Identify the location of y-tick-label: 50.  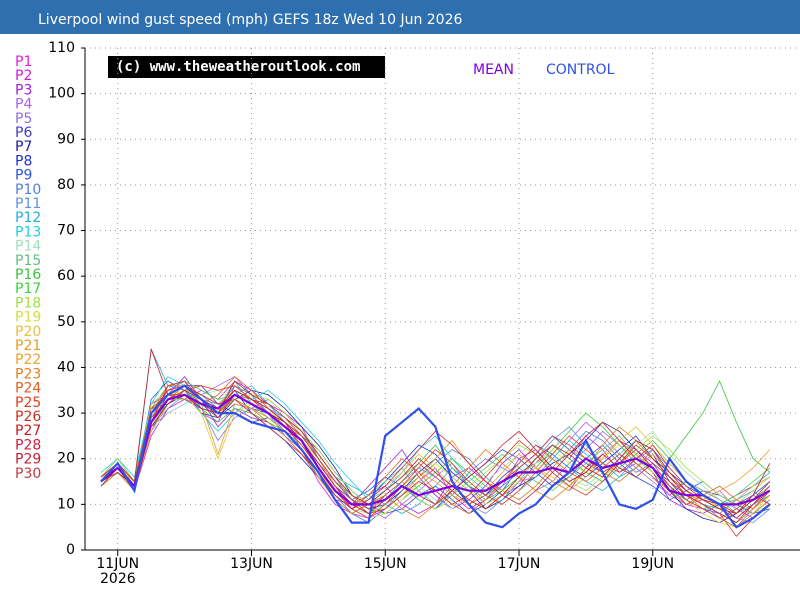
(66, 322).